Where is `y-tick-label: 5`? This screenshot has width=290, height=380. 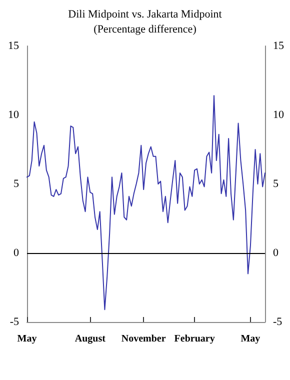
y-tick-label: 5 is located at coordinates (17, 184).